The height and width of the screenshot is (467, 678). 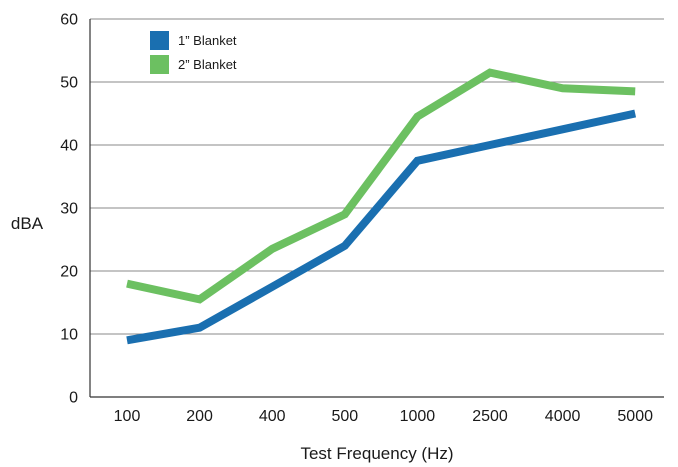 I want to click on x-axis-ticks: 100 200 400 500 1000 2500 4000 5000, so click(x=383, y=416).